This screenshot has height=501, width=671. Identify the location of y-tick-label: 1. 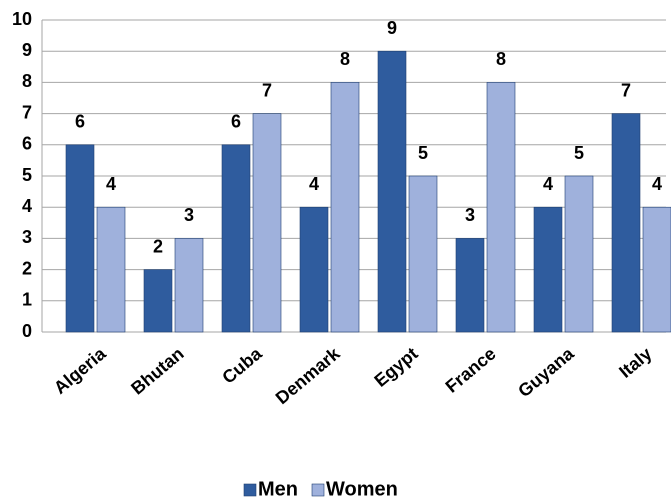
(27, 300).